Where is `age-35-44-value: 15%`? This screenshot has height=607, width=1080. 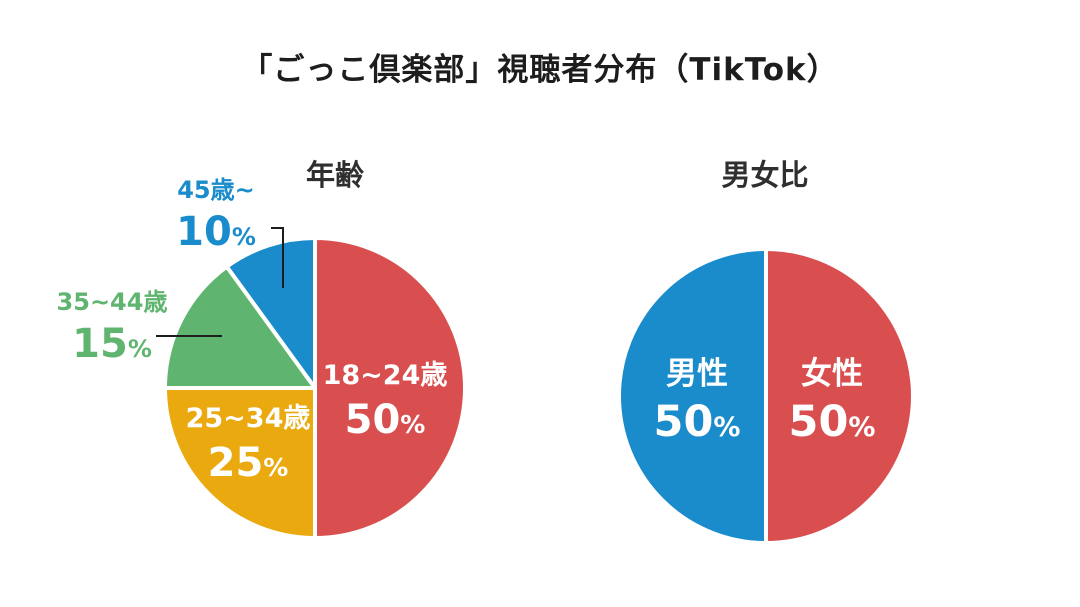 age-35-44-value: 15% is located at coordinates (112, 344).